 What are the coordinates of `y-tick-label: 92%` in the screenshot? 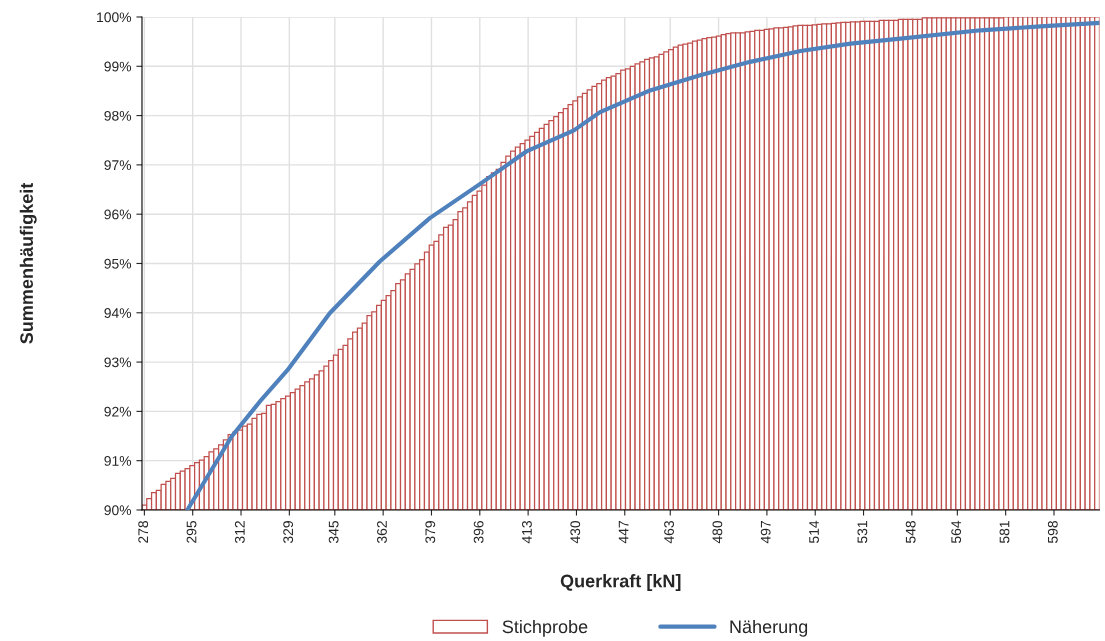 It's located at (118, 411).